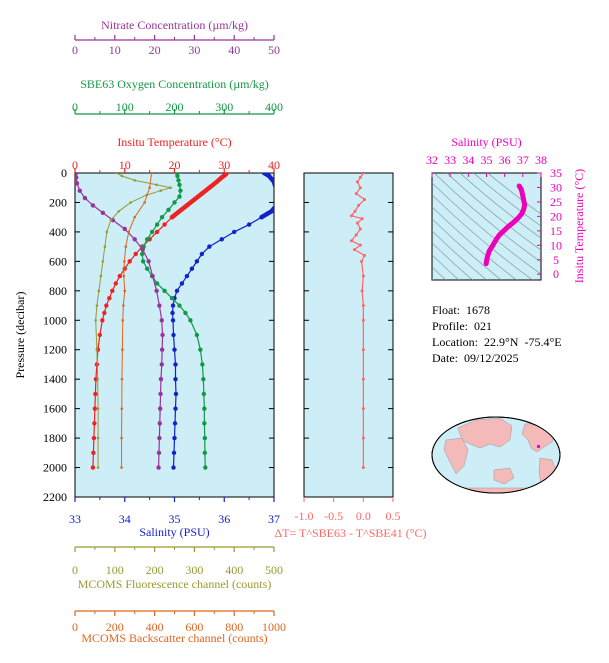 The width and height of the screenshot is (609, 663). What do you see at coordinates (64, 173) in the screenshot?
I see `pressure-tick-label: 0` at bounding box center [64, 173].